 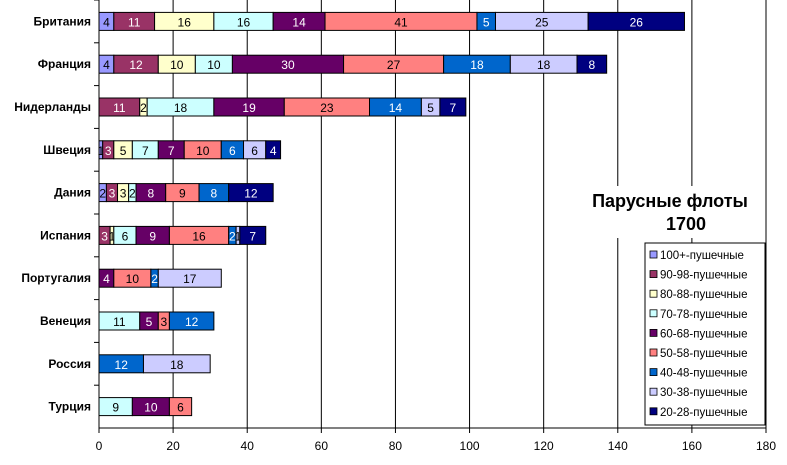 I want to click on chart-subtitle: 1700, so click(x=686, y=224).